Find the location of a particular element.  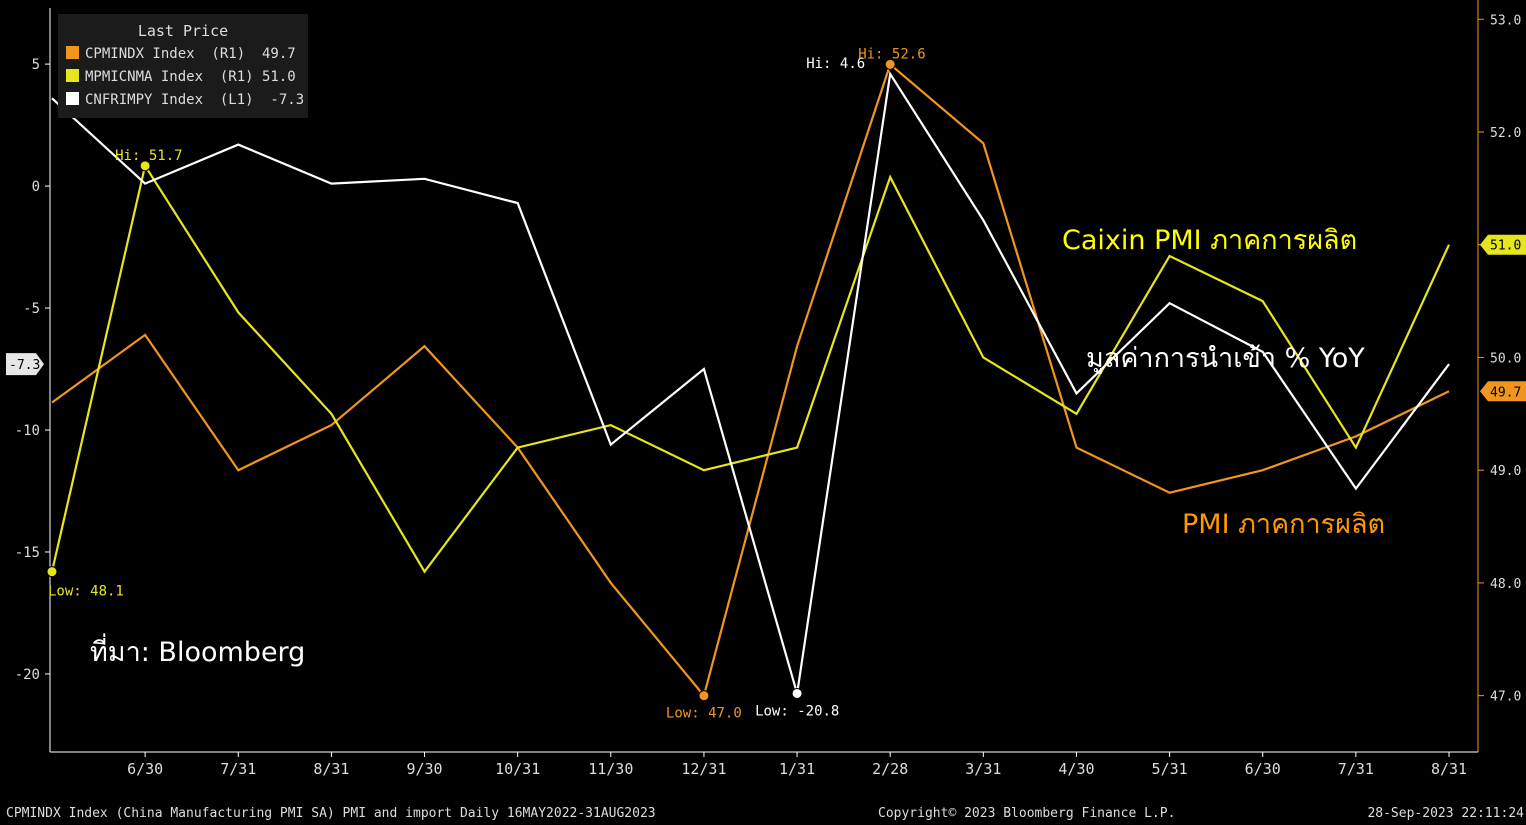

left-tick-label: -10 is located at coordinates (27, 431).